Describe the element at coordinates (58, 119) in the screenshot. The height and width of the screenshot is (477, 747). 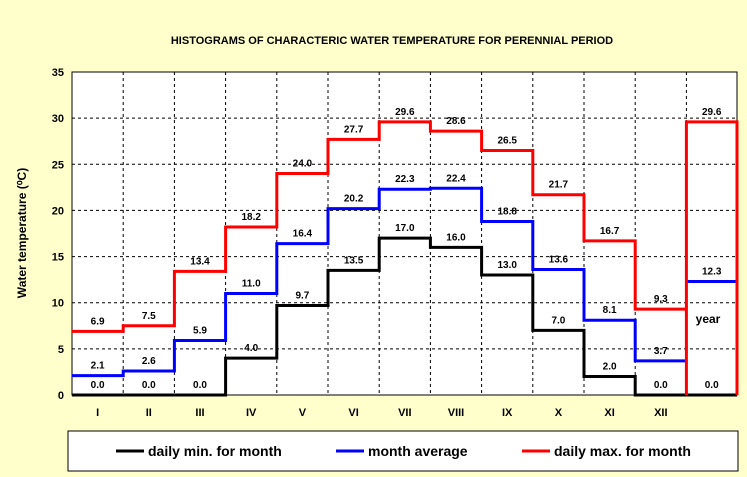
I see `y-tick-label: 30` at that location.